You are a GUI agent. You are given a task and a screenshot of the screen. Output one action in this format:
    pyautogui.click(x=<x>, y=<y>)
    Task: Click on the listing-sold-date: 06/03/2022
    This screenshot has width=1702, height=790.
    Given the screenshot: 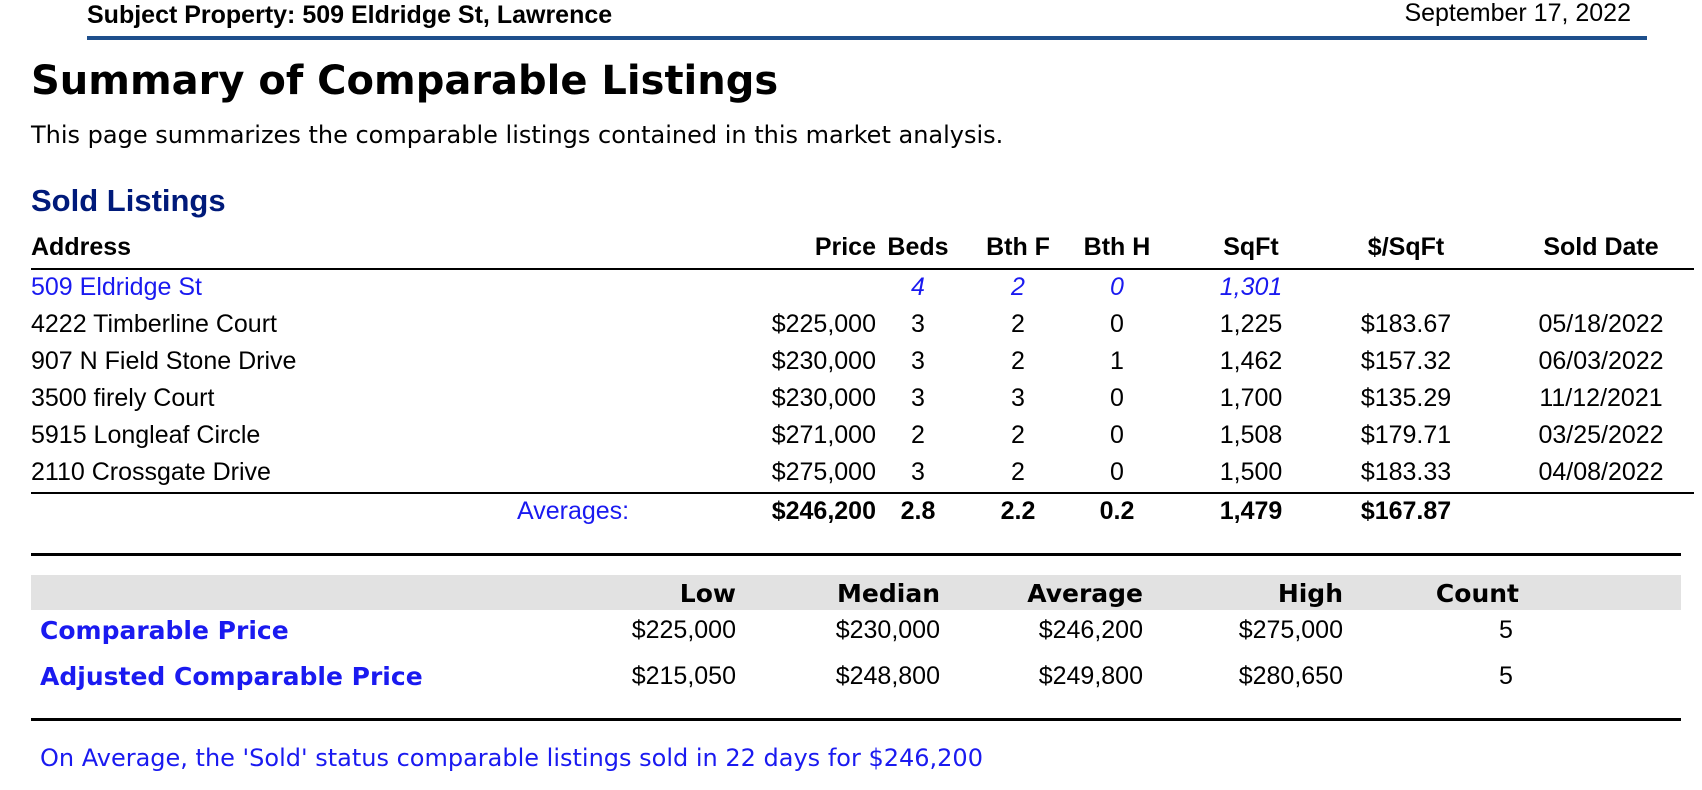 What is the action you would take?
    pyautogui.click(x=1601, y=361)
    